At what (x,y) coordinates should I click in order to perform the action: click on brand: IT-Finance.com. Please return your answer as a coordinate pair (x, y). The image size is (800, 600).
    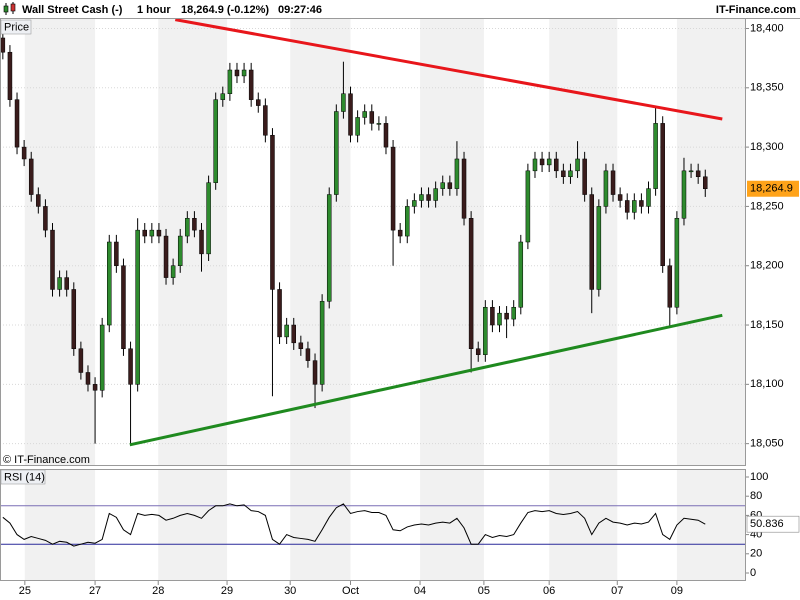
    Looking at the image, I should click on (756, 10).